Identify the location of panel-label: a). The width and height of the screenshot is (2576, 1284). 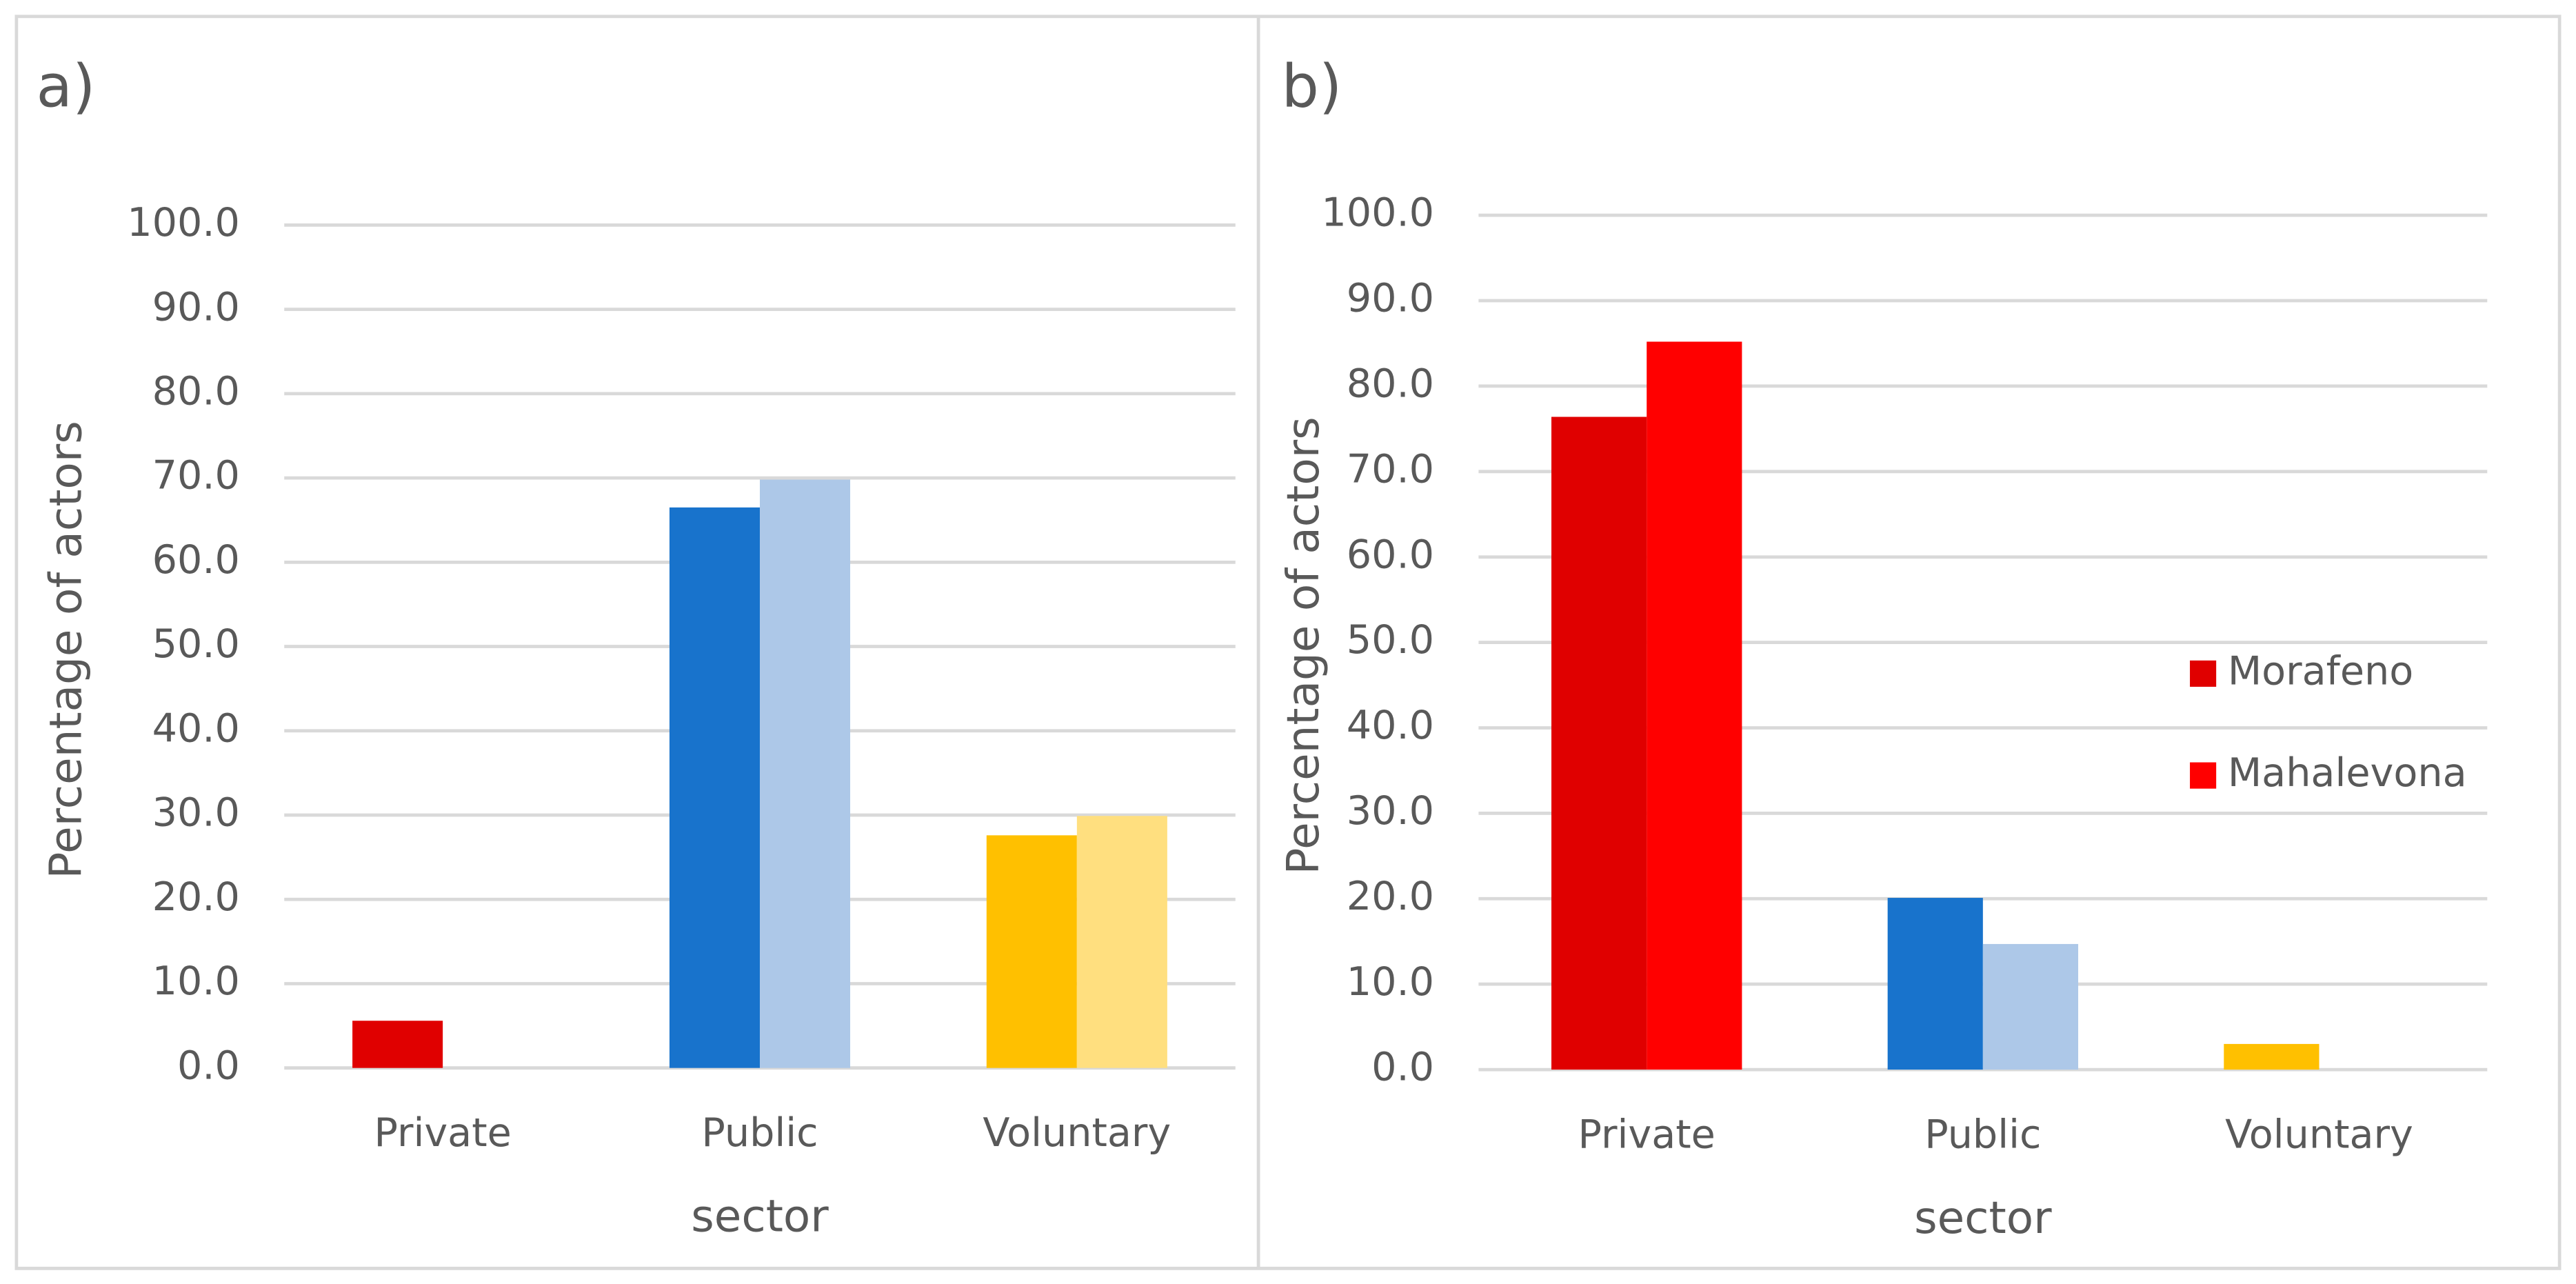
(65, 86).